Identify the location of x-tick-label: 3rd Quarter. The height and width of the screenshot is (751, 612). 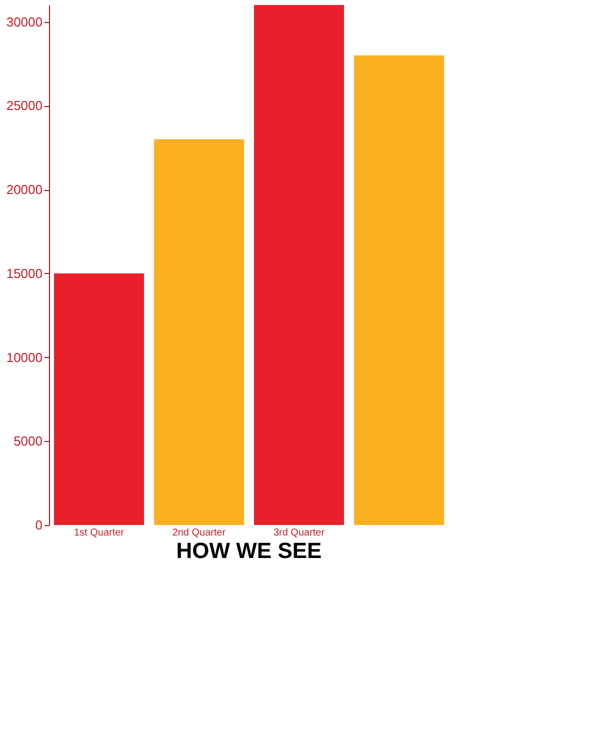
(299, 533).